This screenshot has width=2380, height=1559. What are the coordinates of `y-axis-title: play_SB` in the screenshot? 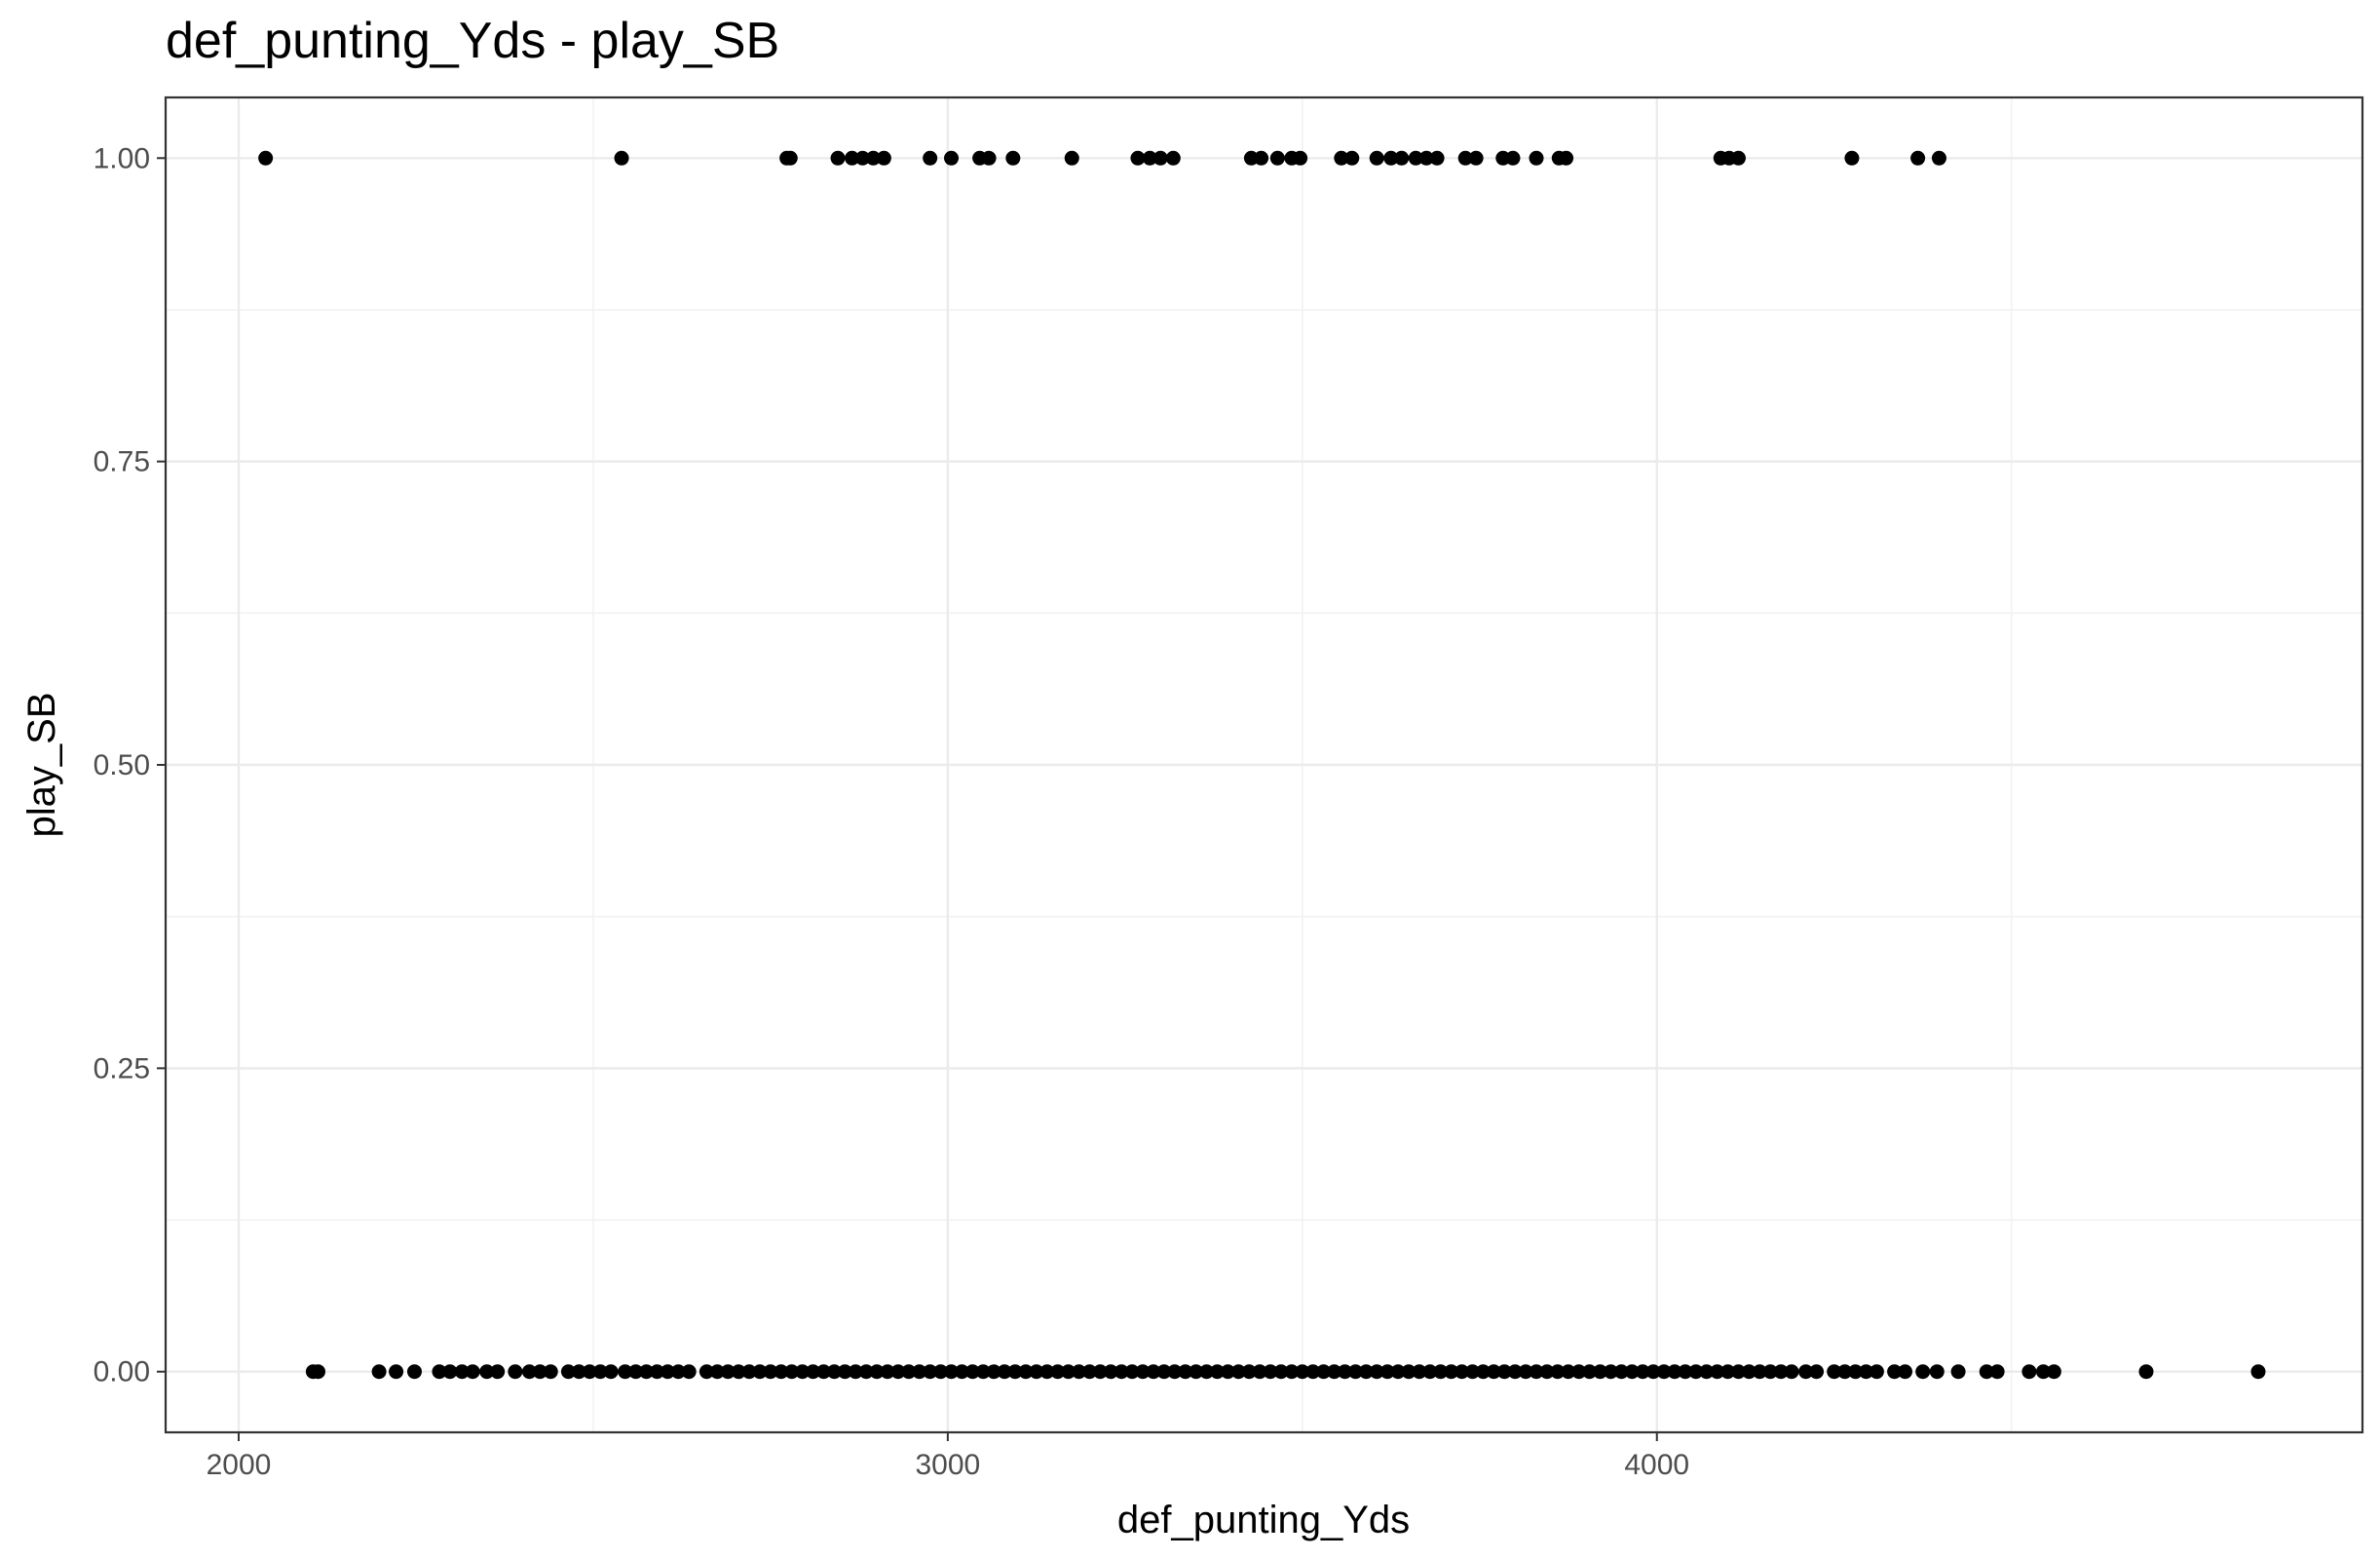 It's located at (41, 765).